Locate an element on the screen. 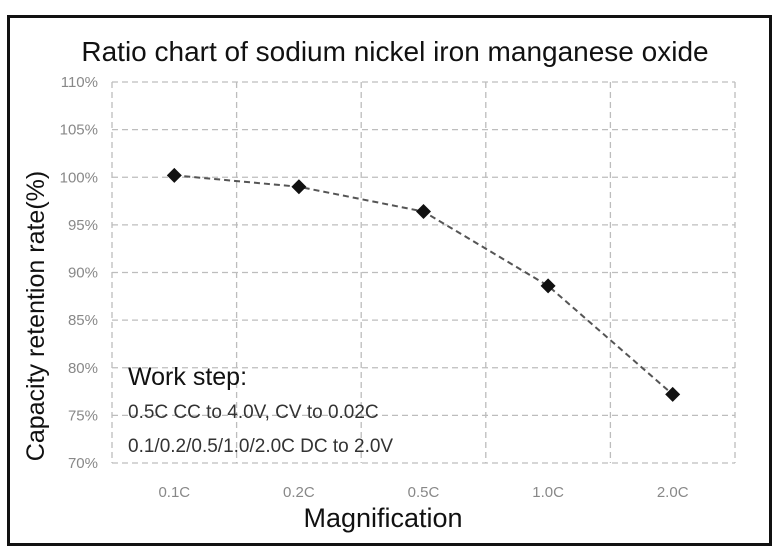 The width and height of the screenshot is (783, 557). x-tick-label: 1.0C is located at coordinates (548, 492).